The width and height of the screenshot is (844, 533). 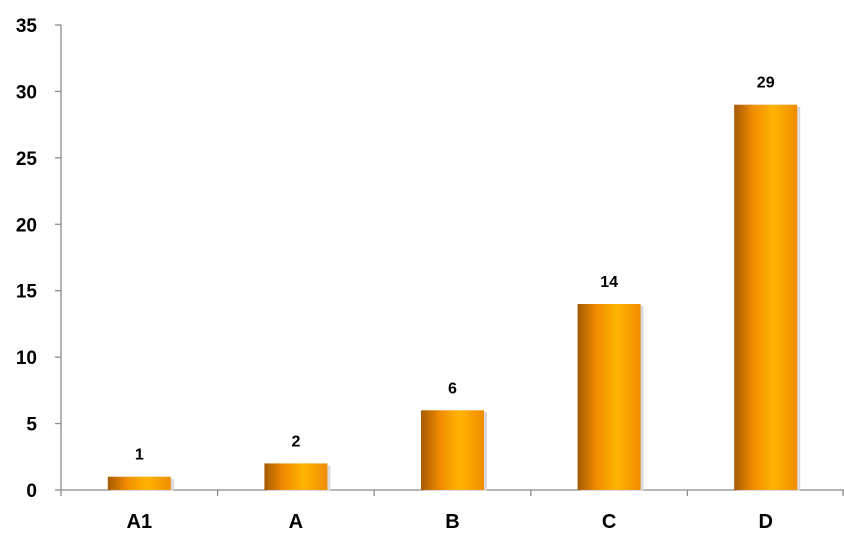 I want to click on y-axis: 0 5 10 15 20 25 30 35, so click(x=39, y=259).